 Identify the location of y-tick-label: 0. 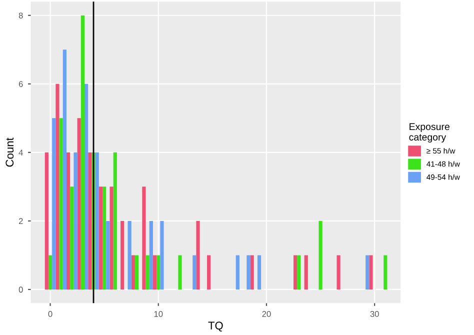
(20, 289).